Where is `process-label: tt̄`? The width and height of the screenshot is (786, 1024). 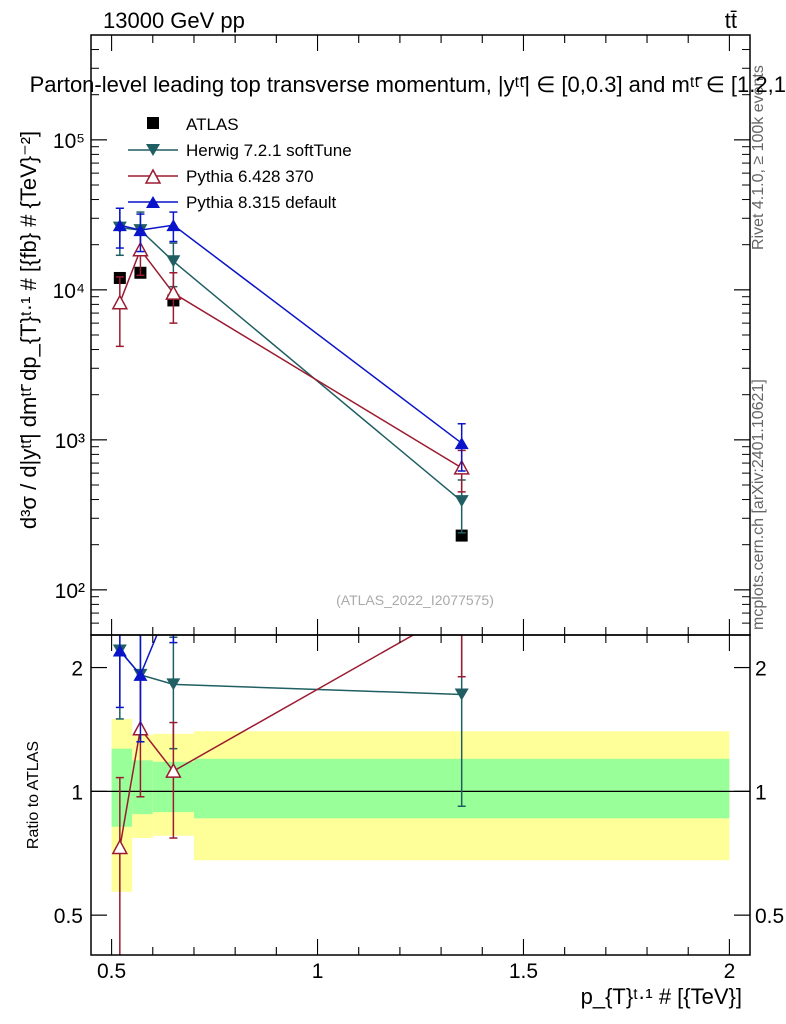 process-label: tt̄ is located at coordinates (731, 20).